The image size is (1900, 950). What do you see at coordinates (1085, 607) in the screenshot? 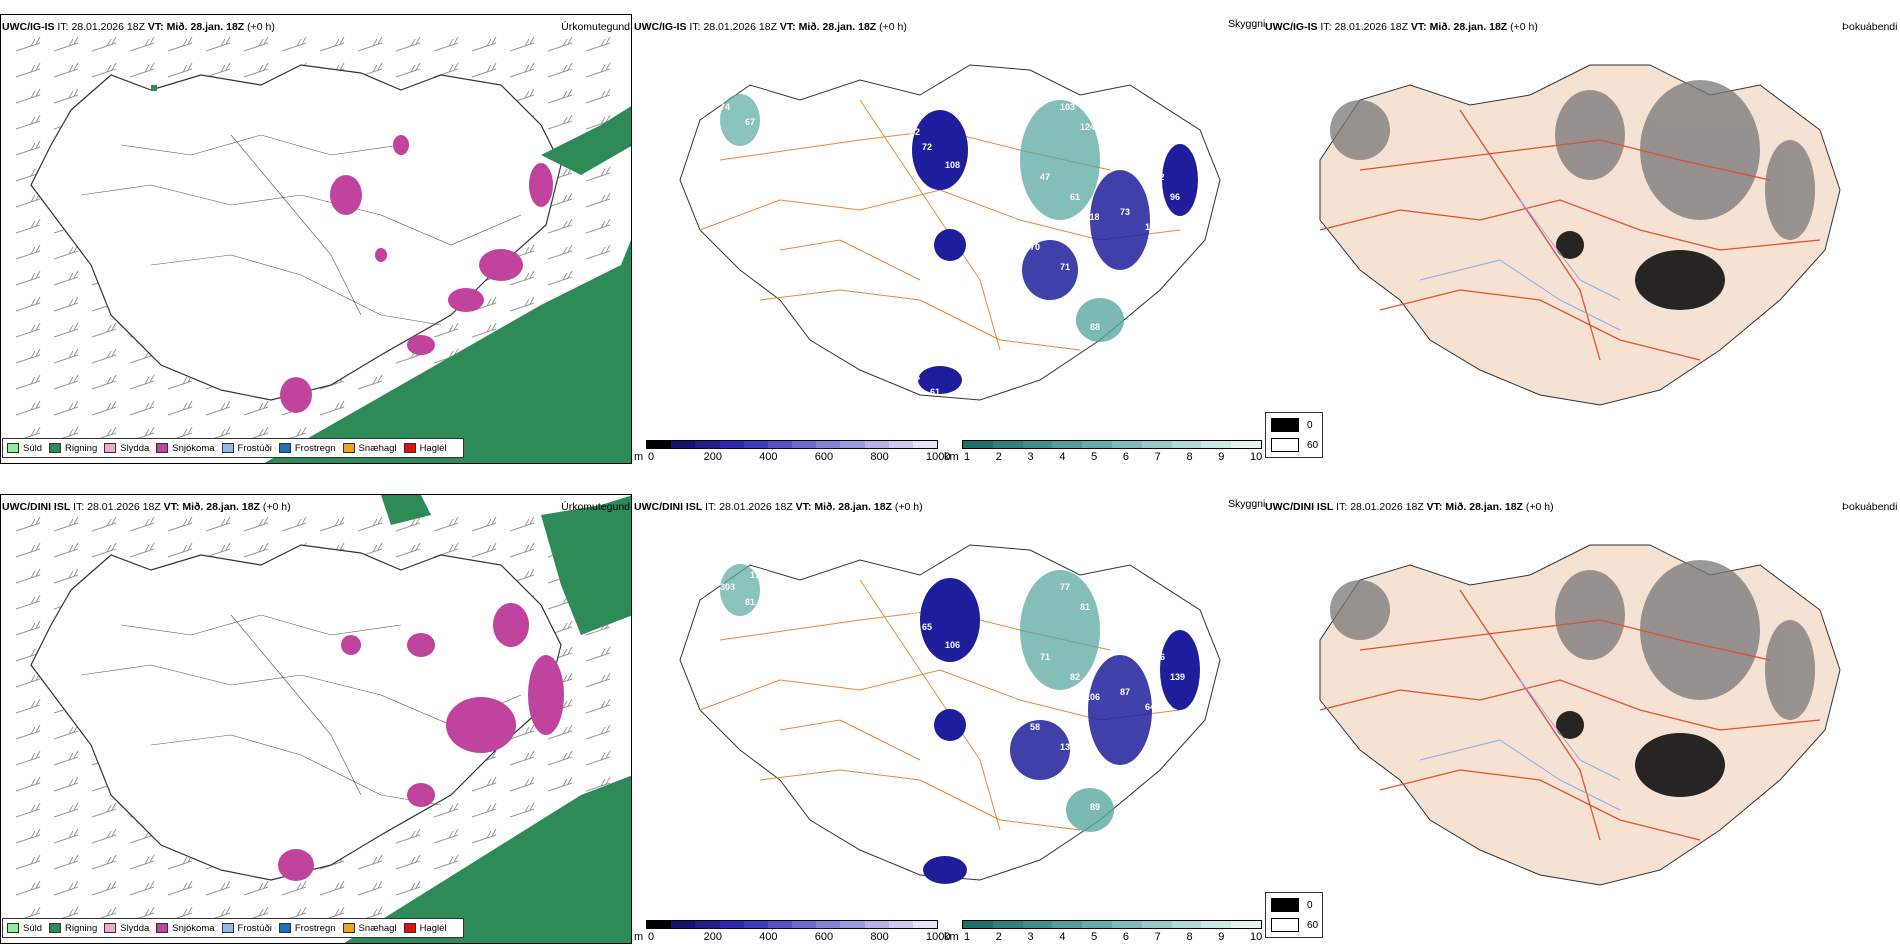
I see `vis-height-label: 81` at bounding box center [1085, 607].